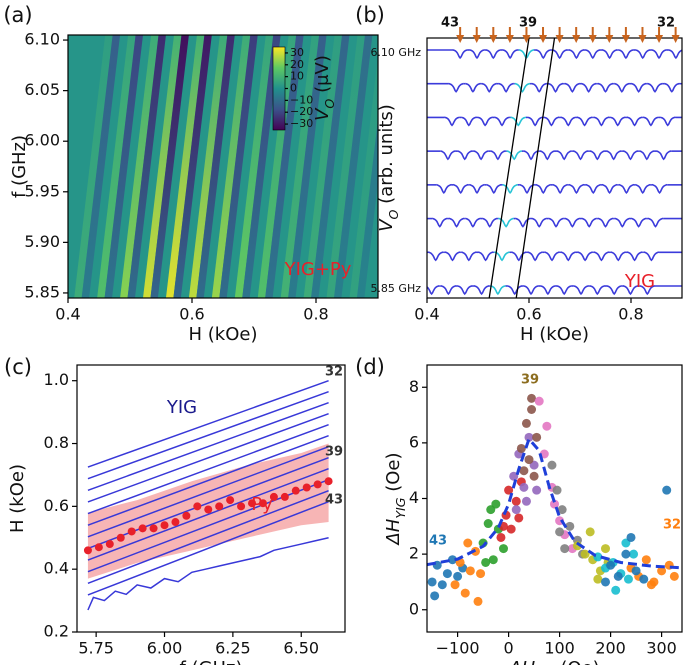  What do you see at coordinates (393, 214) in the screenshot?
I see `label-sub: O` at bounding box center [393, 214].